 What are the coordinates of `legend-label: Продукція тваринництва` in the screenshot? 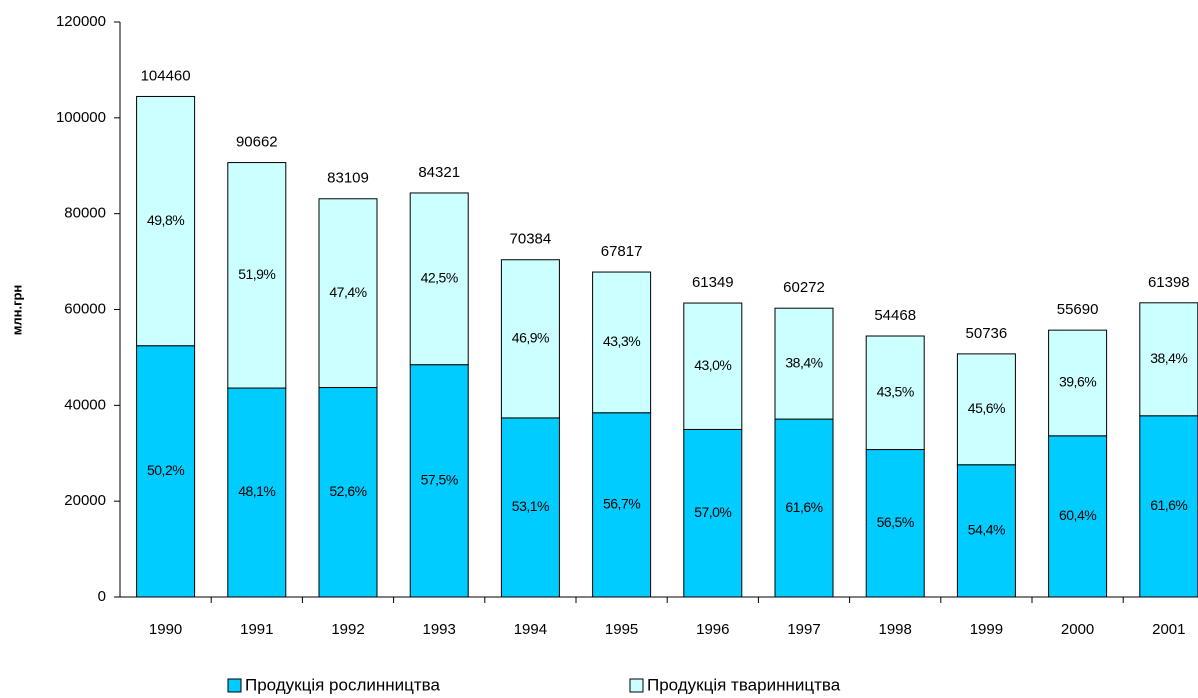 It's located at (744, 684).